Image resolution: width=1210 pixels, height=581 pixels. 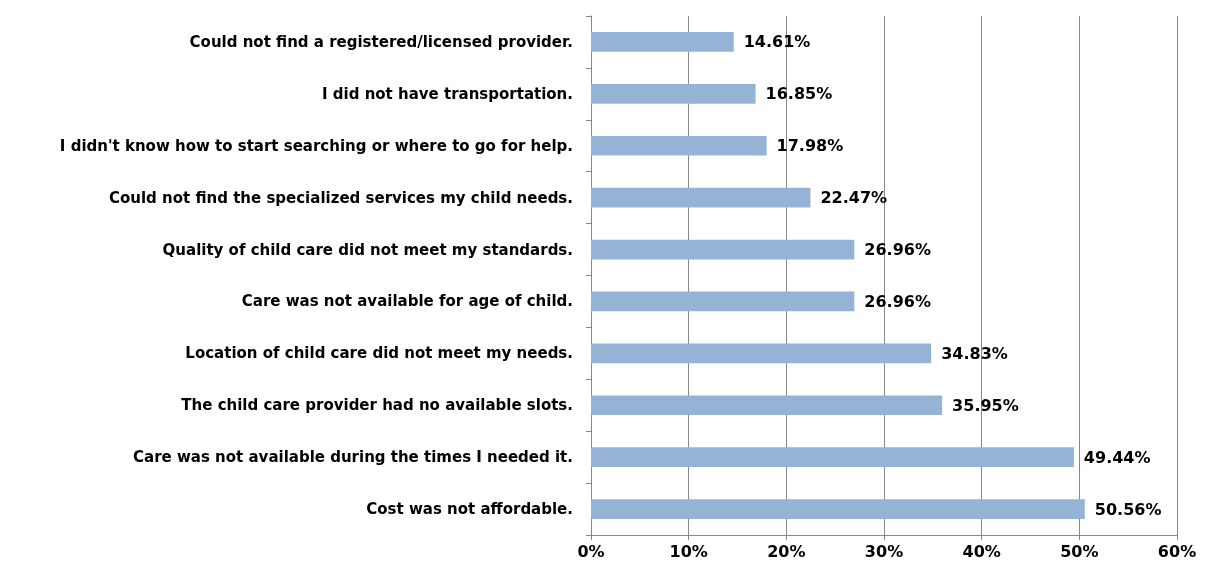 I want to click on y-tick-label: Care was not available for age of child., so click(x=407, y=301).